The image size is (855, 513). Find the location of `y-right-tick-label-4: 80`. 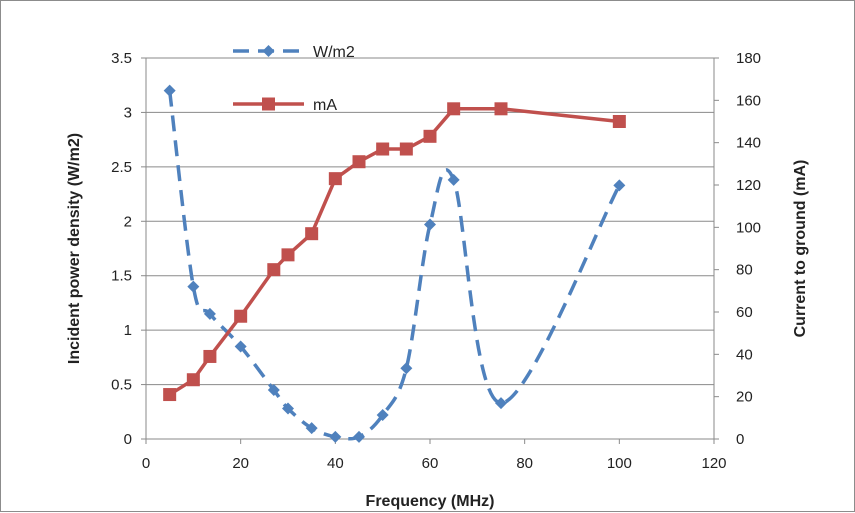

y-right-tick-label-4: 80 is located at coordinates (744, 270).